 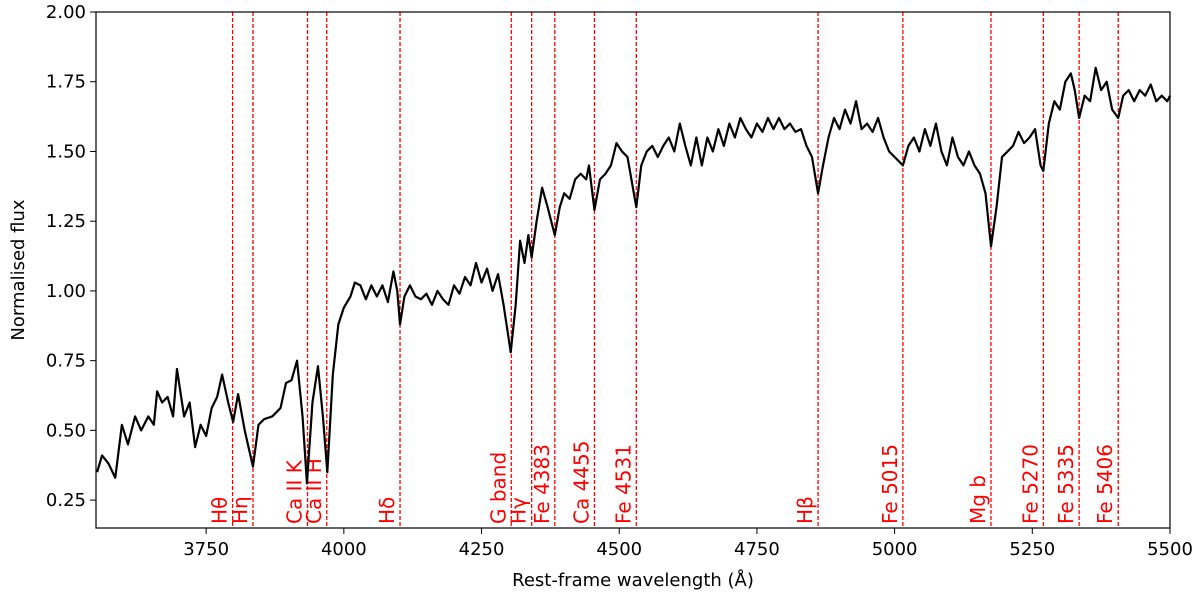 What do you see at coordinates (66, 12) in the screenshot?
I see `y-tick-label: 2.00` at bounding box center [66, 12].